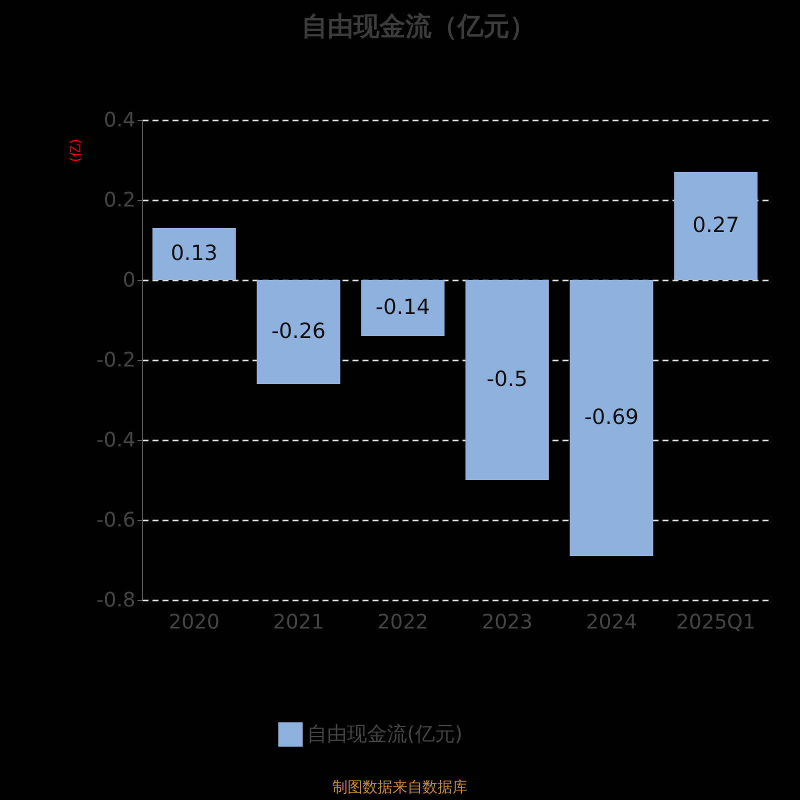 Image resolution: width=800 pixels, height=800 pixels. Describe the element at coordinates (611, 622) in the screenshot. I see `x-tick-label: 2024` at that location.